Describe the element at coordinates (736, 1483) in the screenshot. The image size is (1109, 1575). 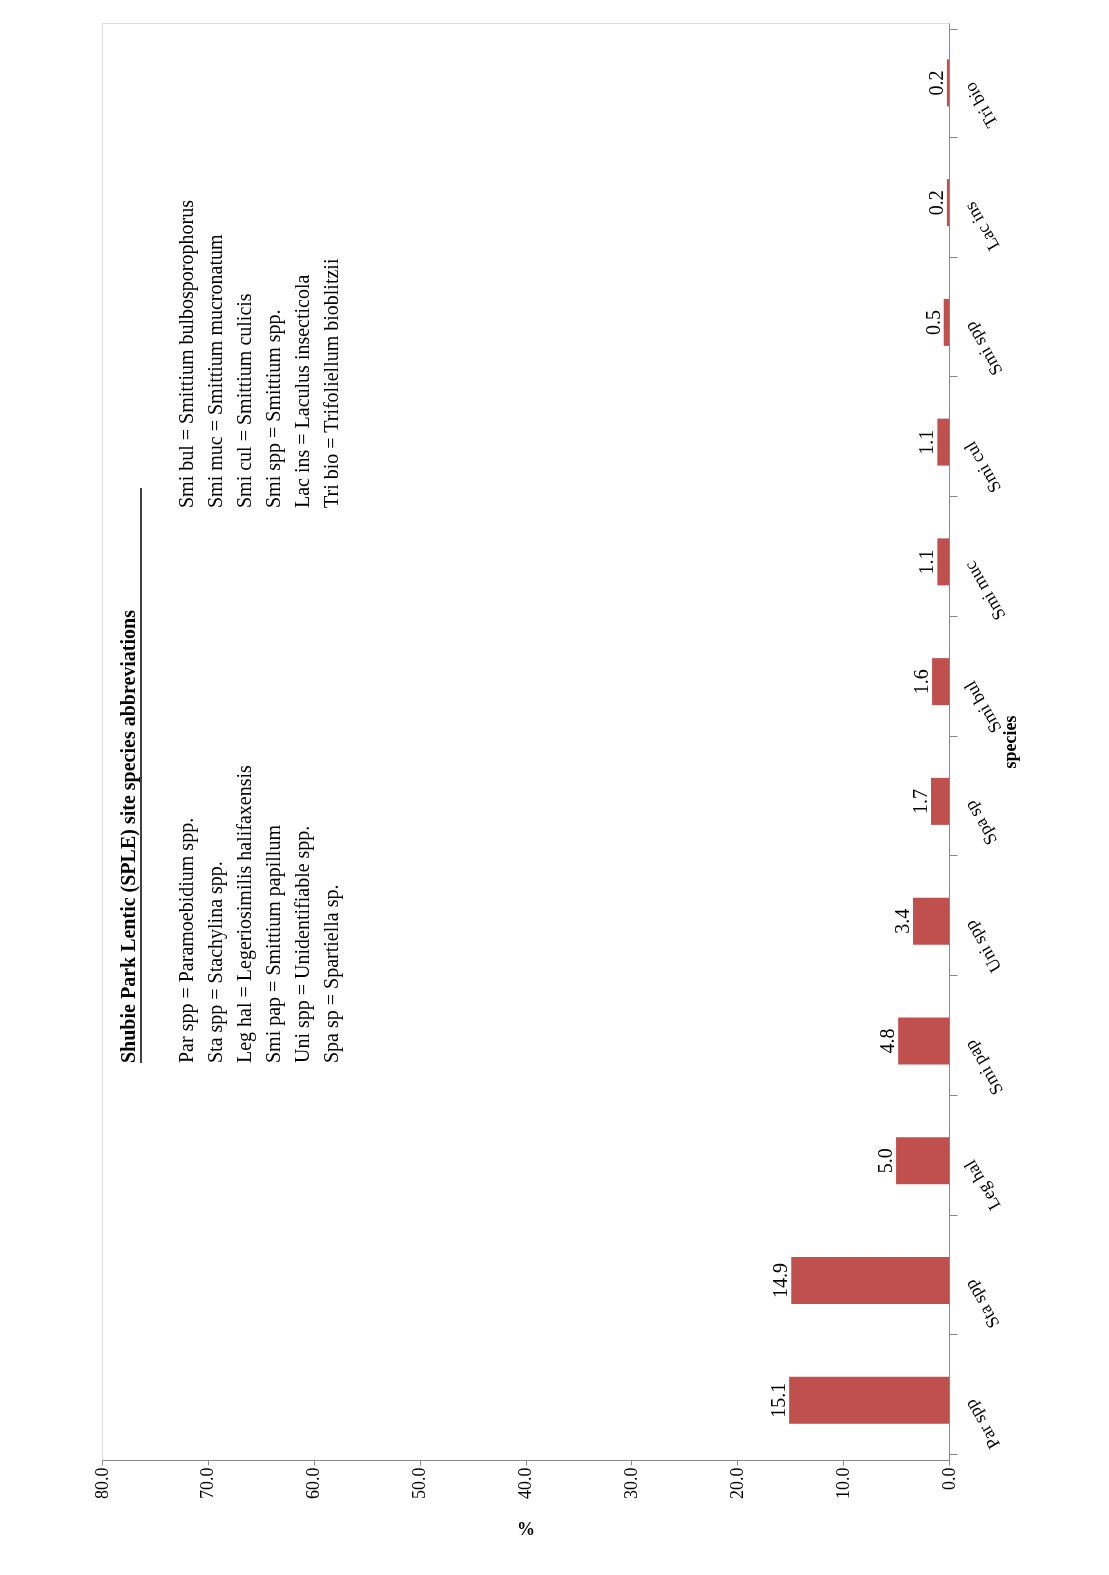
I see `x-tick-label: 20.0` at that location.